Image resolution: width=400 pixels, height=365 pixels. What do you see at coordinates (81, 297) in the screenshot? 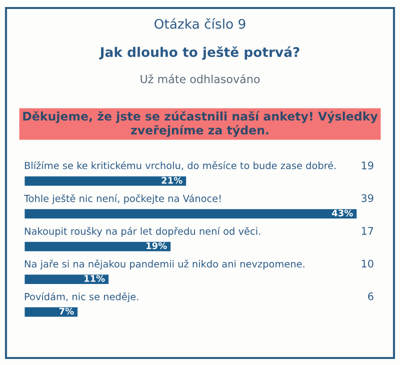
I see `y-tick-label: Povídám, nic se neděje.` at bounding box center [81, 297].